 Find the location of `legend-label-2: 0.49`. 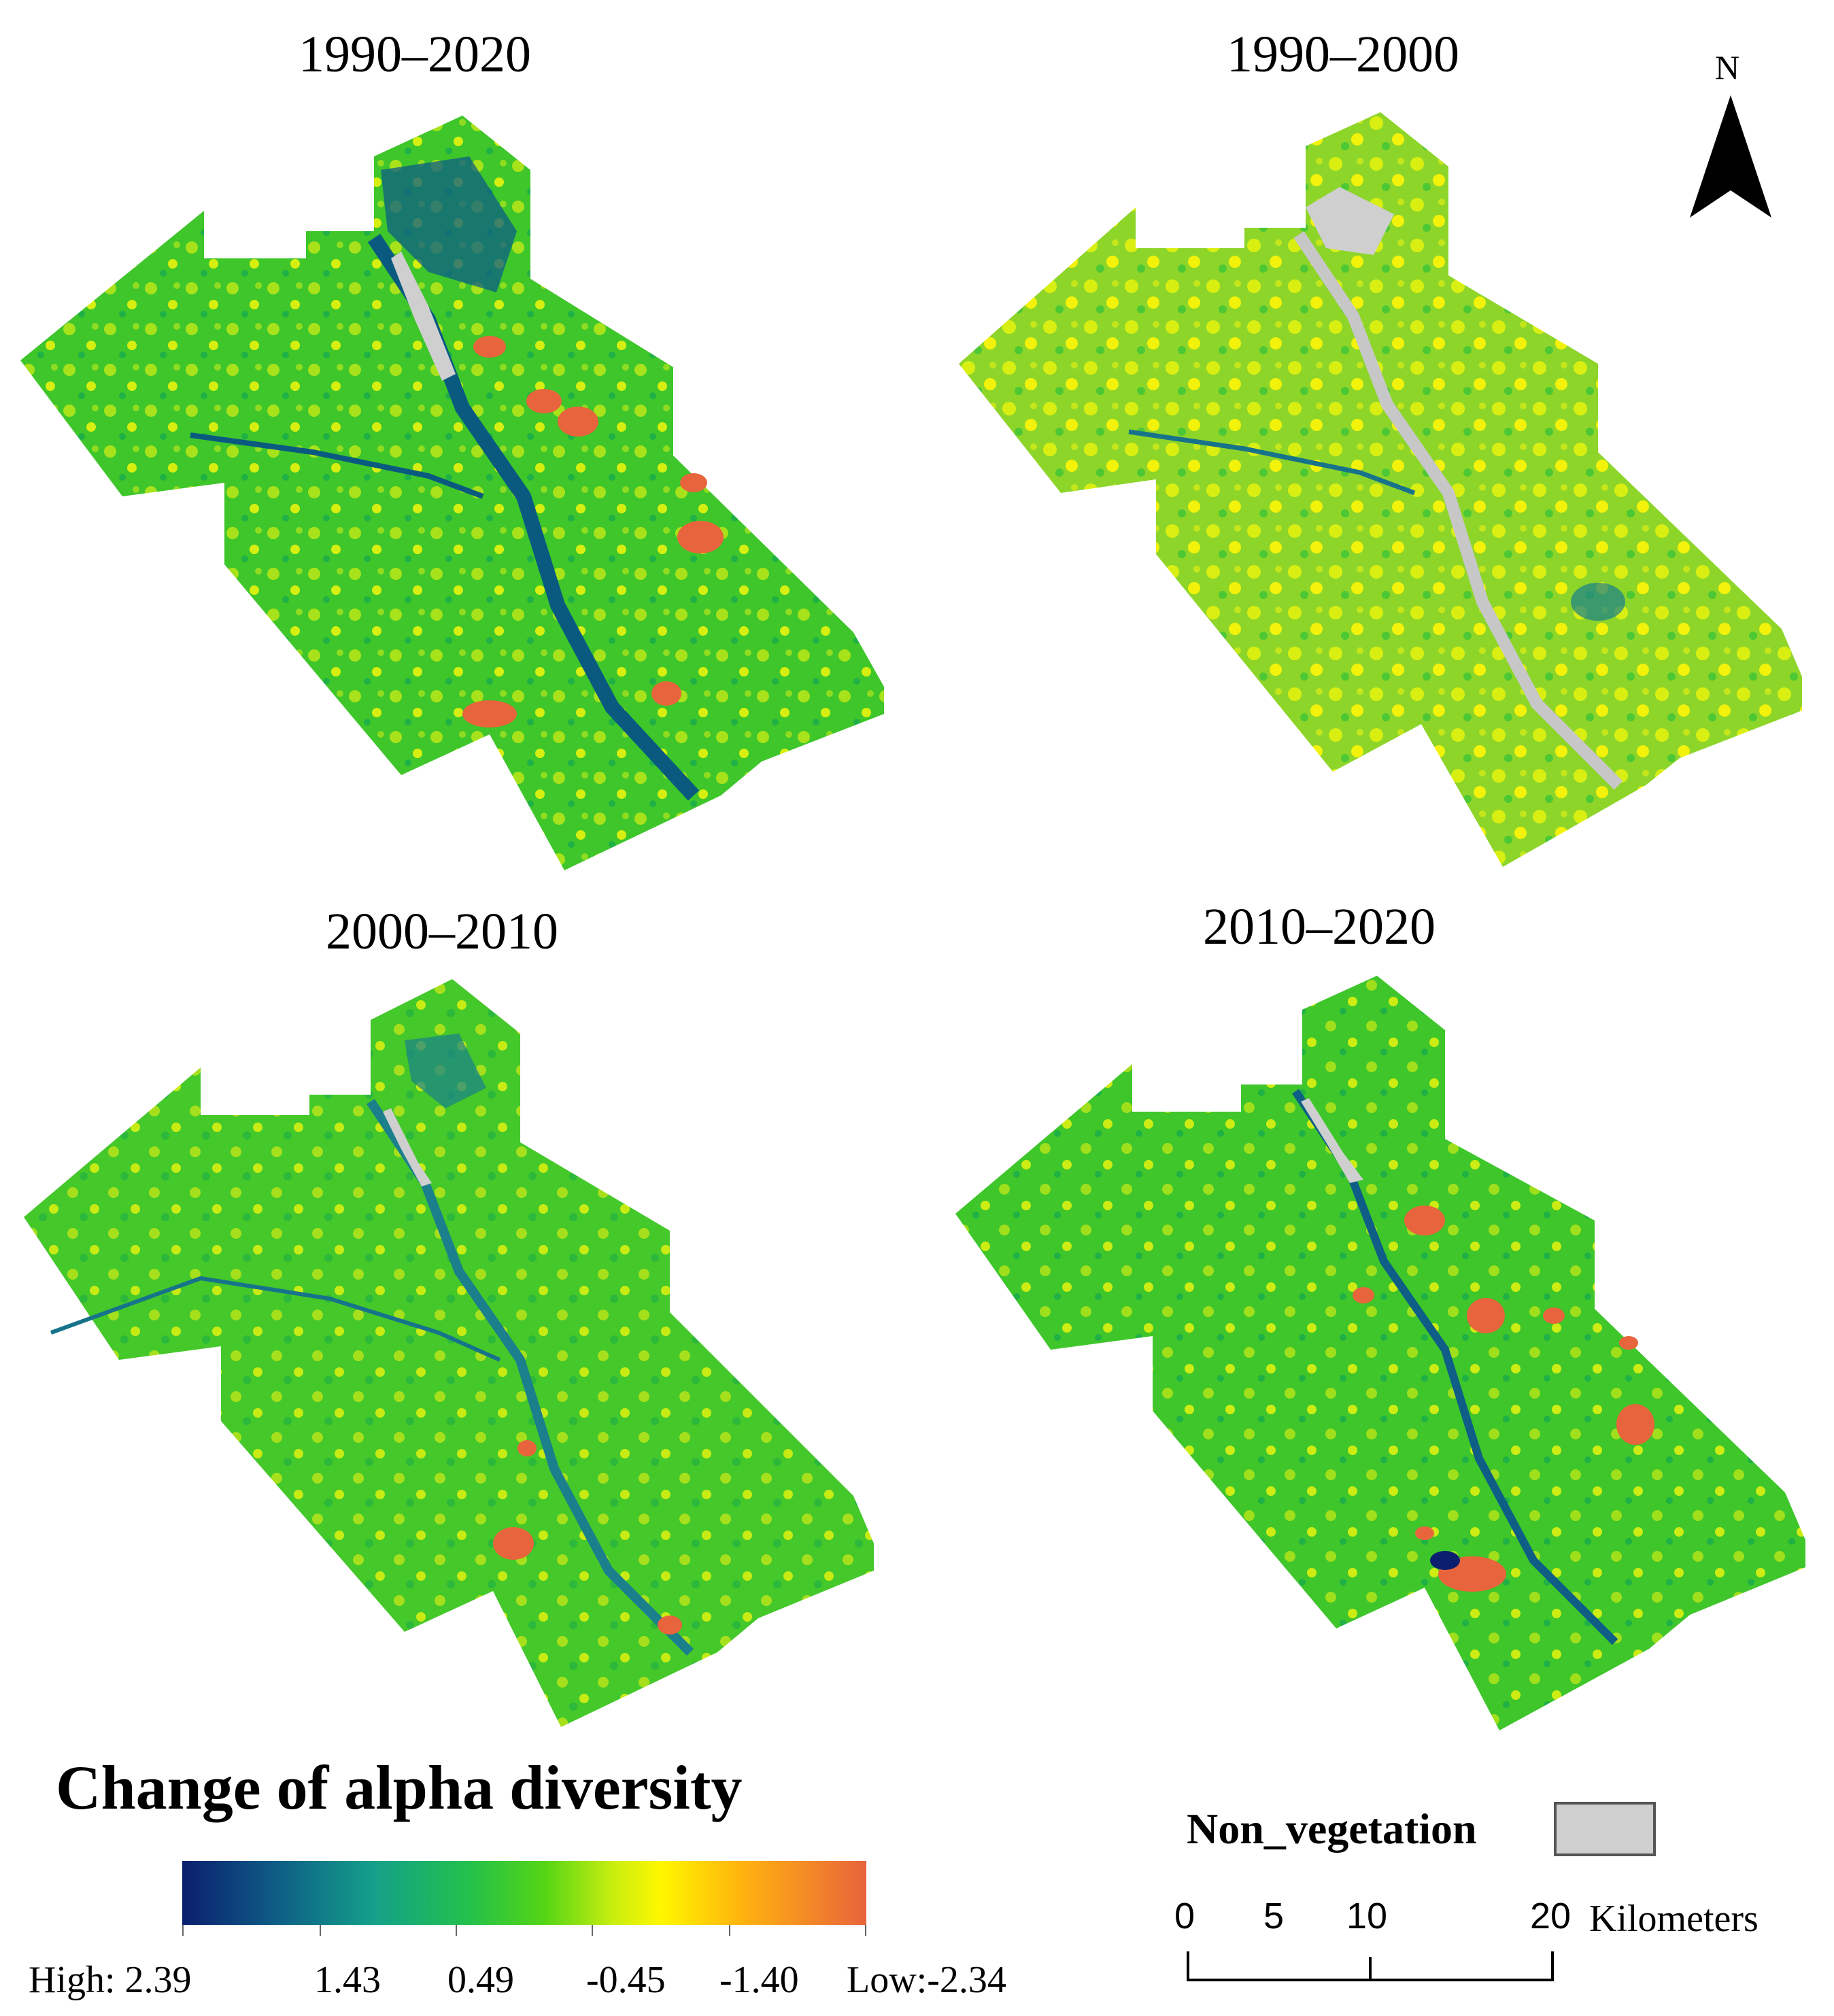

legend-label-2: 0.49 is located at coordinates (480, 1980).